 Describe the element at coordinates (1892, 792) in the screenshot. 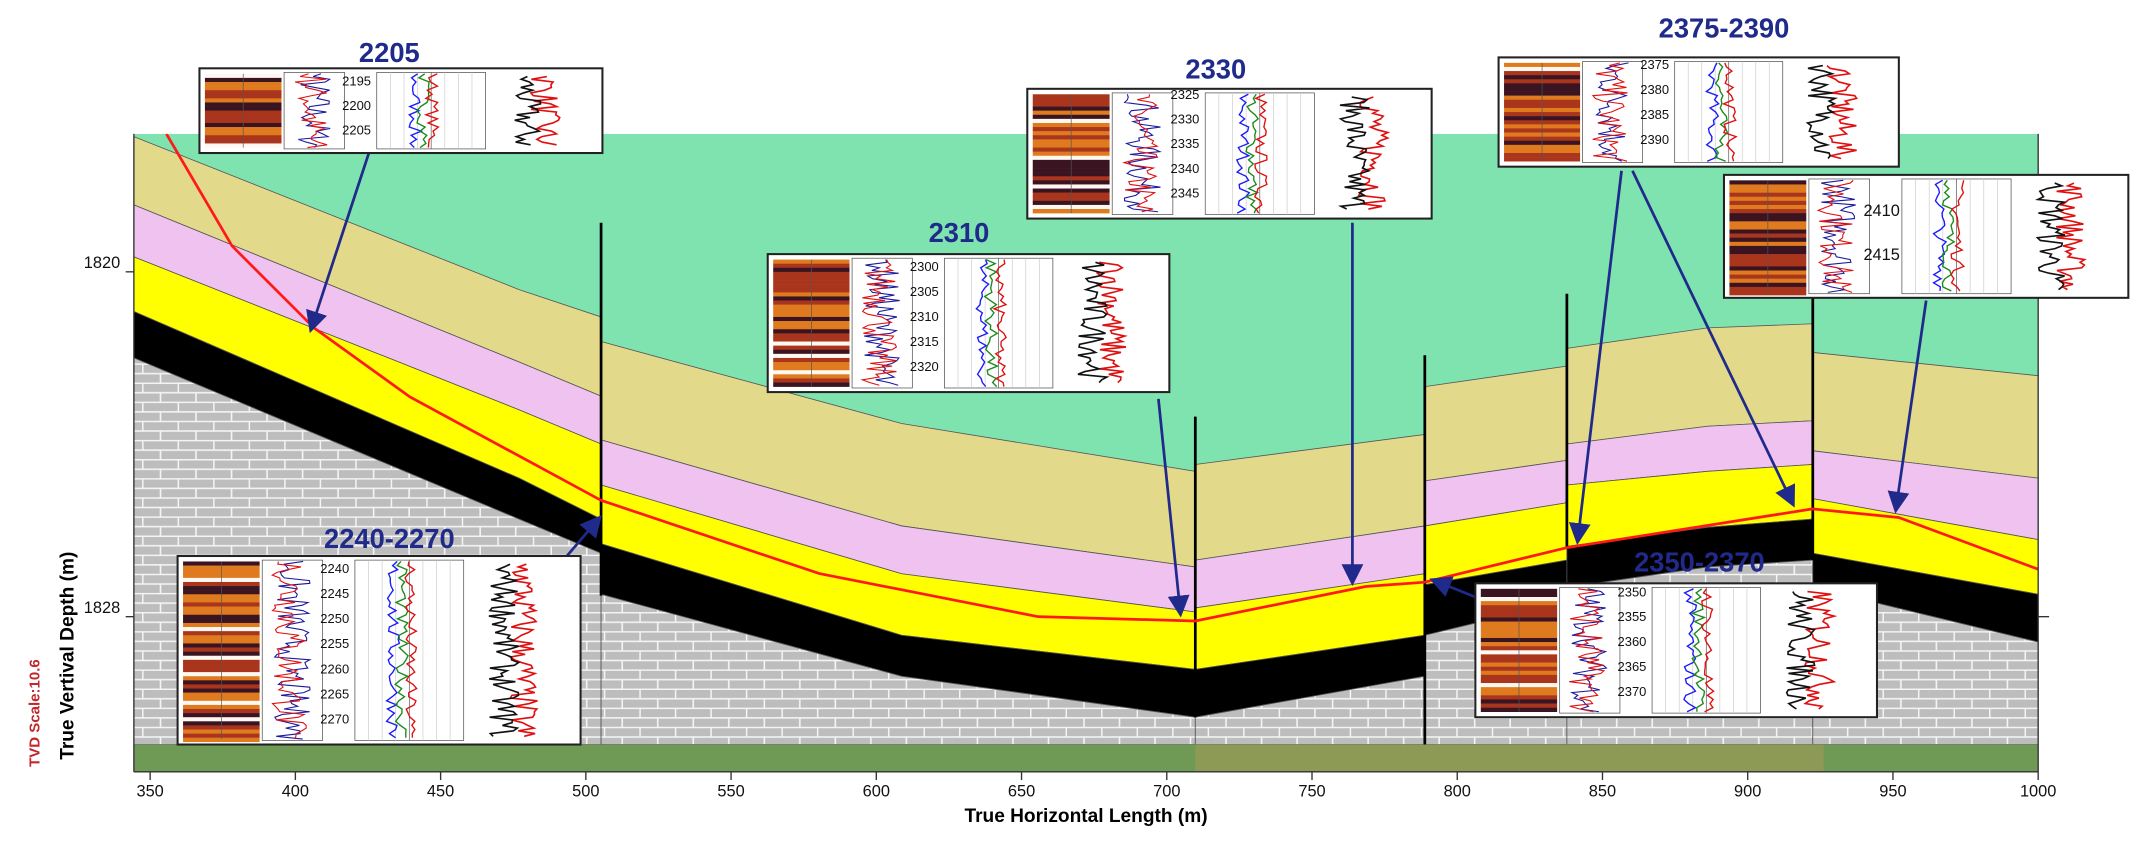

I see `x-tick-label: 950` at that location.